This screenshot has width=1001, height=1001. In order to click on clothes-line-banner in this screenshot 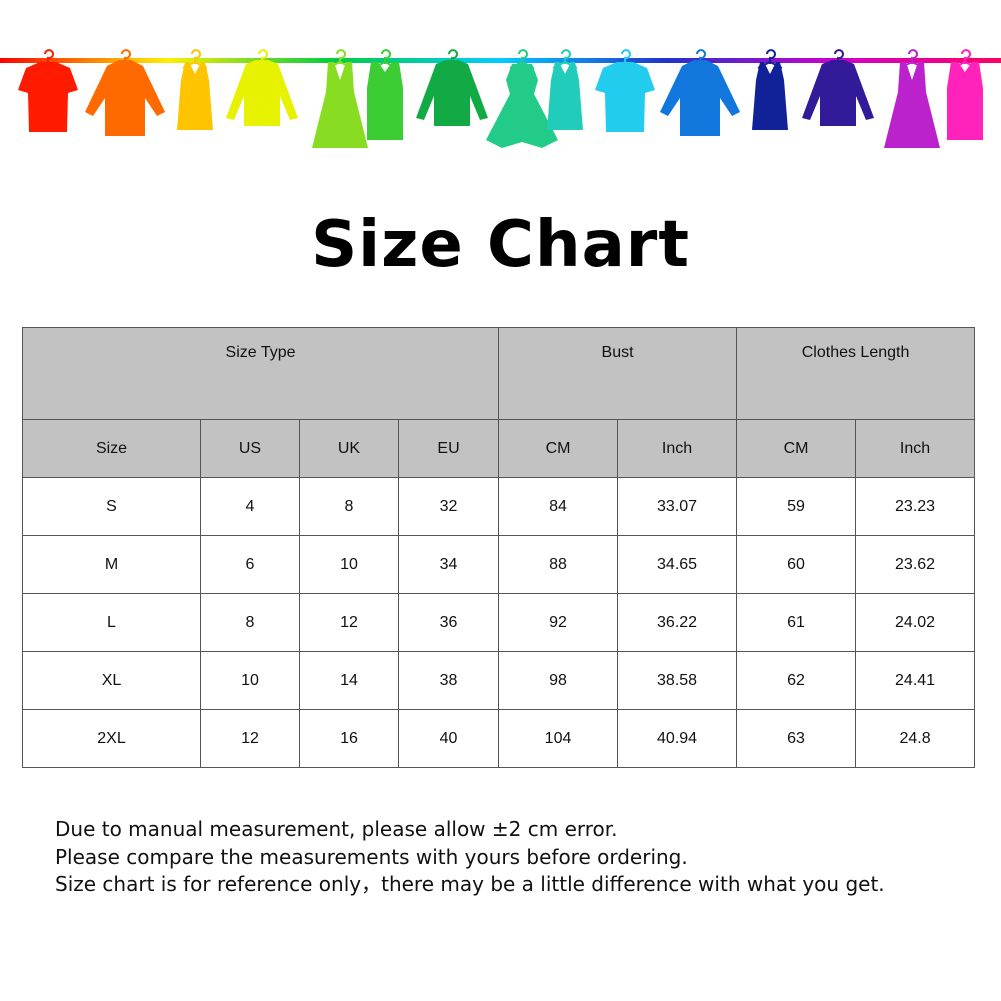, I will do `click(500, 98)`.